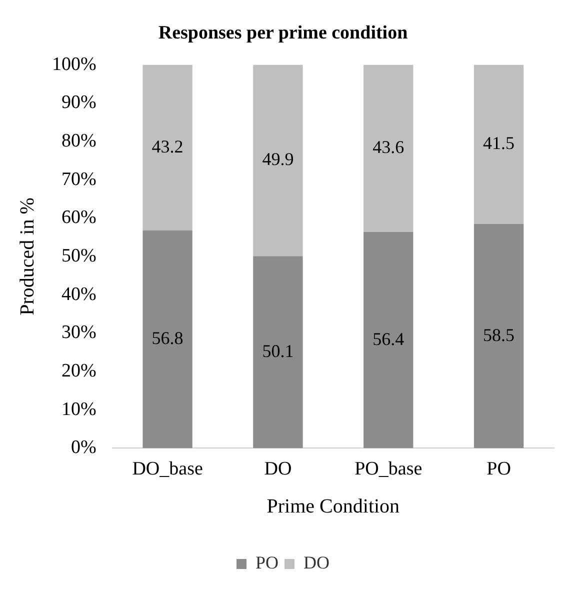 The height and width of the screenshot is (591, 572). What do you see at coordinates (74, 64) in the screenshot?
I see `y-tick-label: 100%` at bounding box center [74, 64].